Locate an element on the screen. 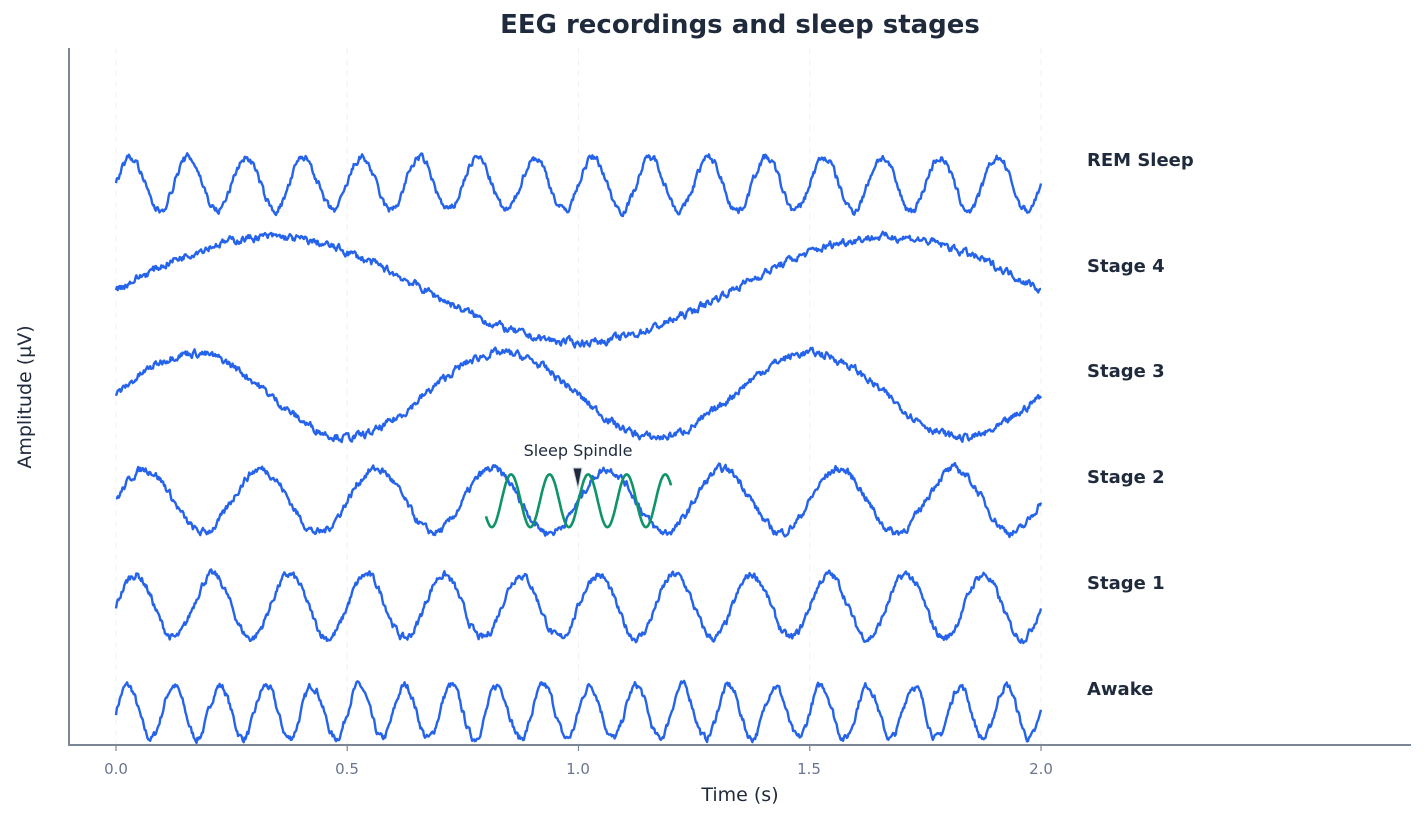  sleep-spindle-trace is located at coordinates (578, 501).